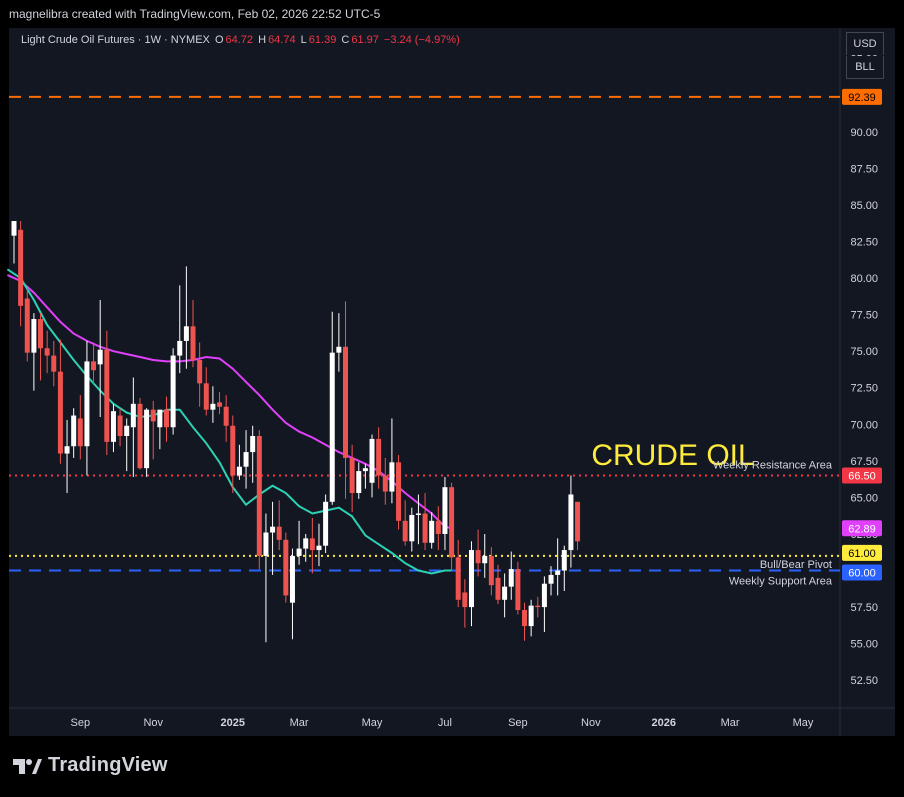  Describe the element at coordinates (372, 723) in the screenshot. I see `x-tick-label: May` at that location.